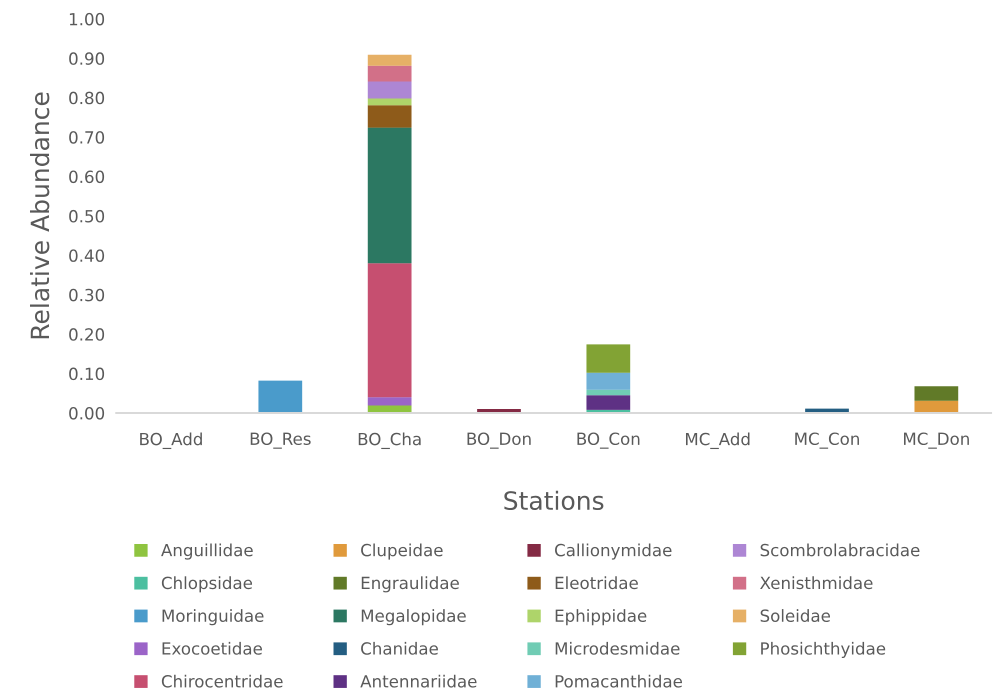 The image size is (994, 700). What do you see at coordinates (87, 19) in the screenshot?
I see `y-tick-label: 1.00` at bounding box center [87, 19].